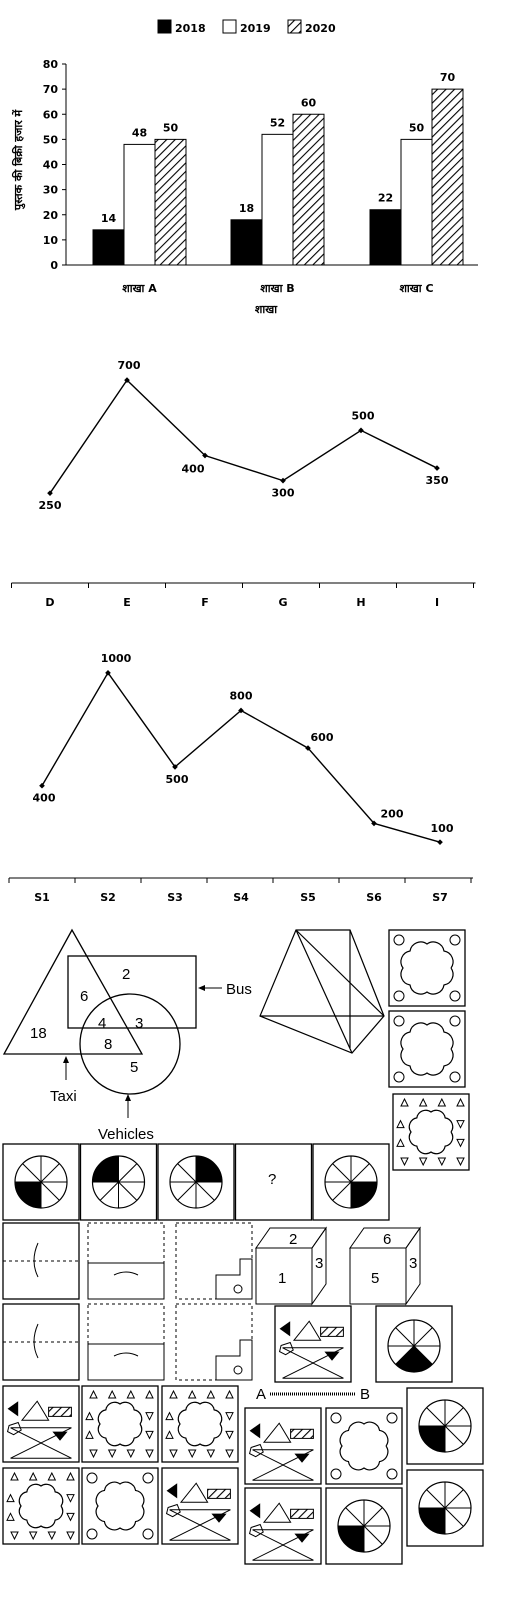 The width and height of the screenshot is (506, 1598). I want to click on data-label: 200, so click(392, 813).